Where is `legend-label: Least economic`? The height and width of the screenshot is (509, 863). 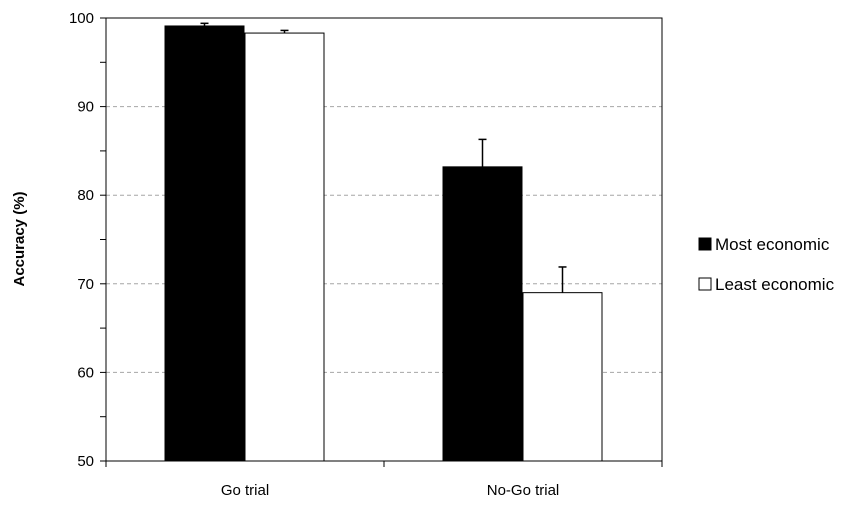 legend-label: Least economic is located at coordinates (775, 284).